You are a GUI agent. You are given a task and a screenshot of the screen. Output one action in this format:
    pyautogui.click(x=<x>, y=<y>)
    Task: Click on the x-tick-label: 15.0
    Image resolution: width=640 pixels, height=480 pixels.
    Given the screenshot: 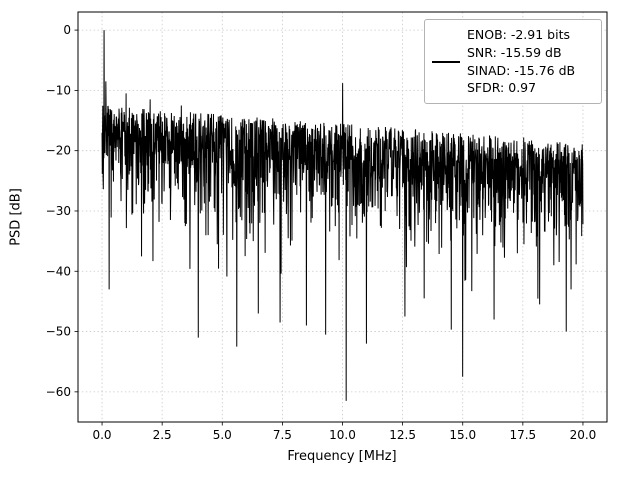 What is the action you would take?
    pyautogui.click(x=462, y=435)
    